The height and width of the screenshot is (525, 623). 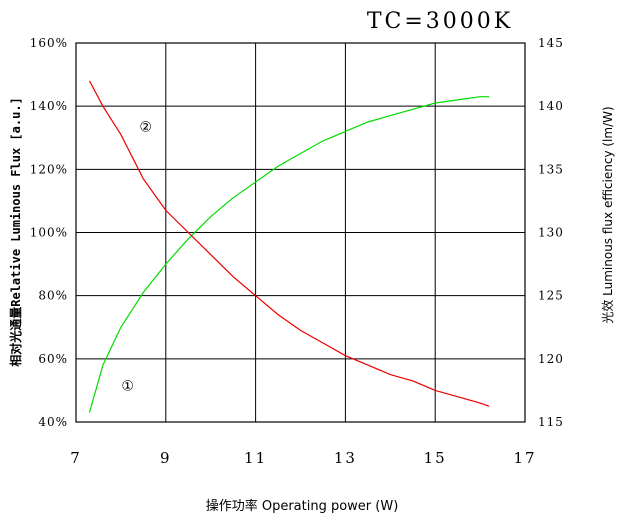 I want to click on x-tick-label: 11, so click(x=255, y=458).